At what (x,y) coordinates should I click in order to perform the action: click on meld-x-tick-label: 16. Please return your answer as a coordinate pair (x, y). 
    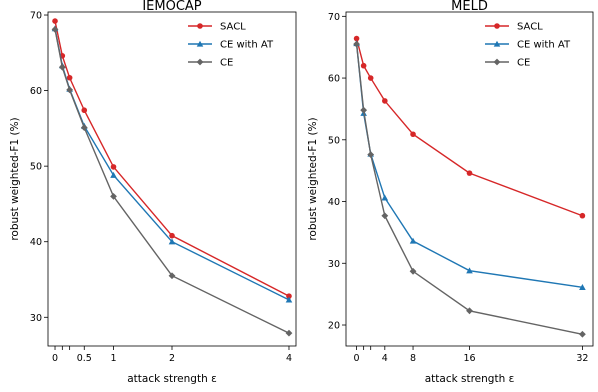
    Looking at the image, I should click on (469, 358).